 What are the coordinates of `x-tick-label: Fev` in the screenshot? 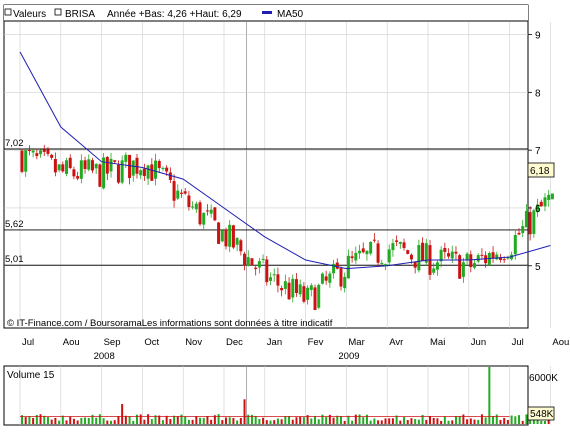 It's located at (316, 342).